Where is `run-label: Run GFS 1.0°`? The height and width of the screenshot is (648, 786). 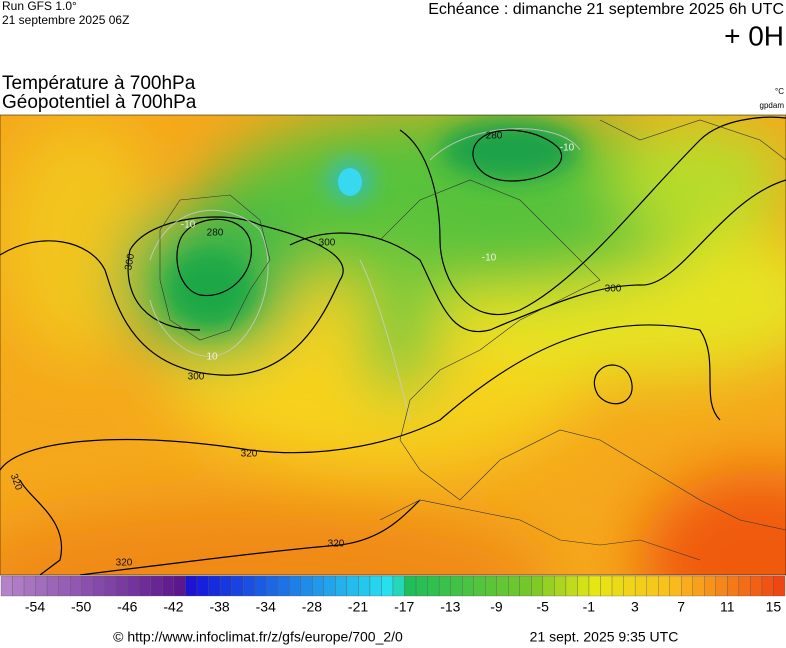
run-label: Run GFS 1.0° is located at coordinates (39, 6).